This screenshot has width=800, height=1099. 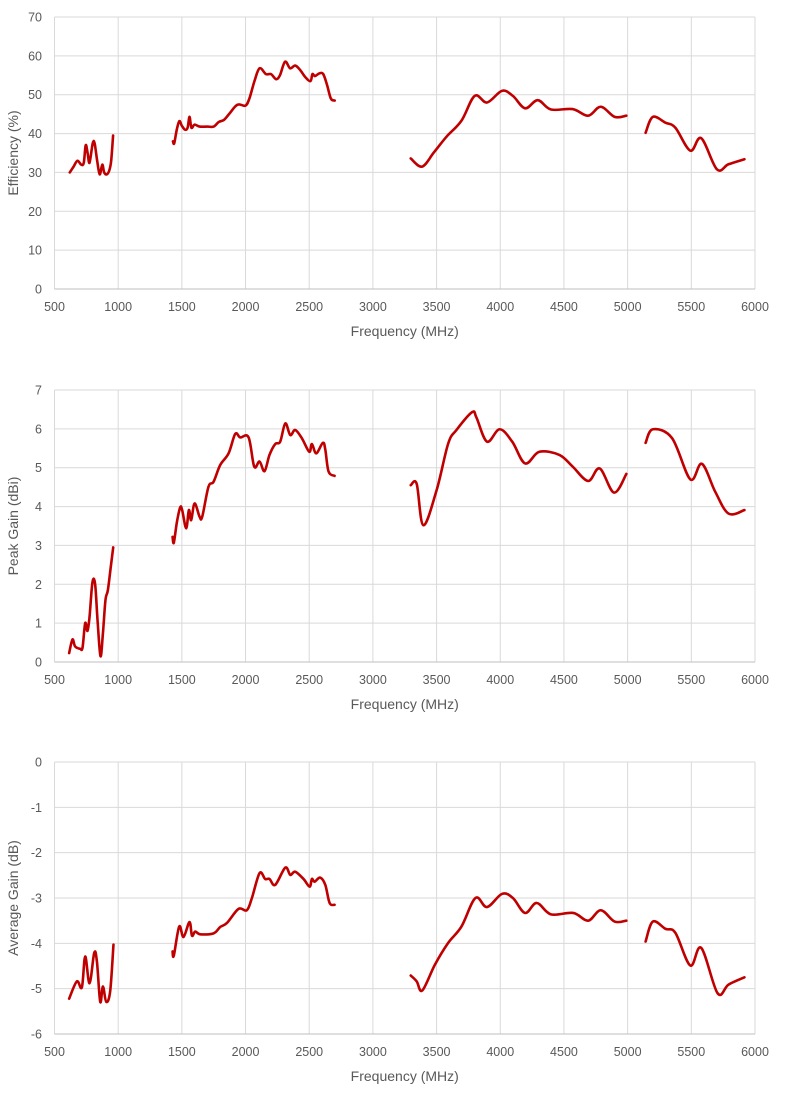 What do you see at coordinates (13, 898) in the screenshot?
I see `y-axis-title: Average Gain (dB)` at bounding box center [13, 898].